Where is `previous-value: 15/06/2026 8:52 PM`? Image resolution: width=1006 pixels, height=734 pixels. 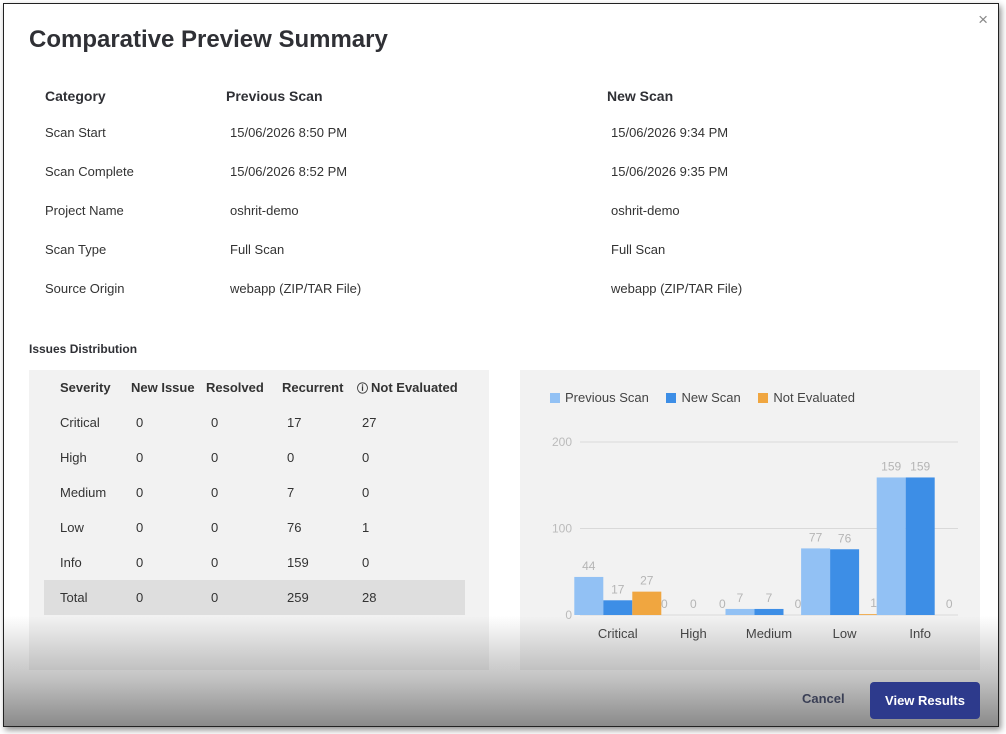 previous-value: 15/06/2026 8:52 PM is located at coordinates (289, 171).